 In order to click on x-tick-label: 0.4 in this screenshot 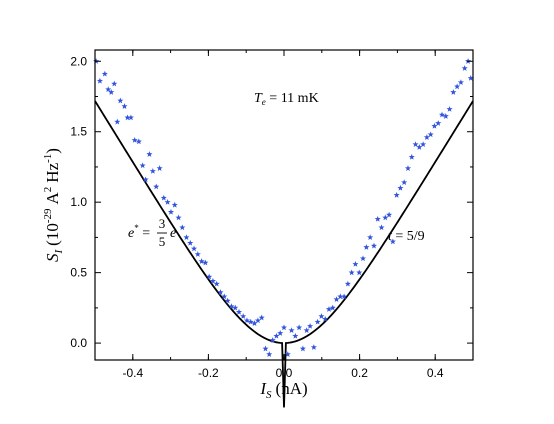, I will do `click(435, 373)`.